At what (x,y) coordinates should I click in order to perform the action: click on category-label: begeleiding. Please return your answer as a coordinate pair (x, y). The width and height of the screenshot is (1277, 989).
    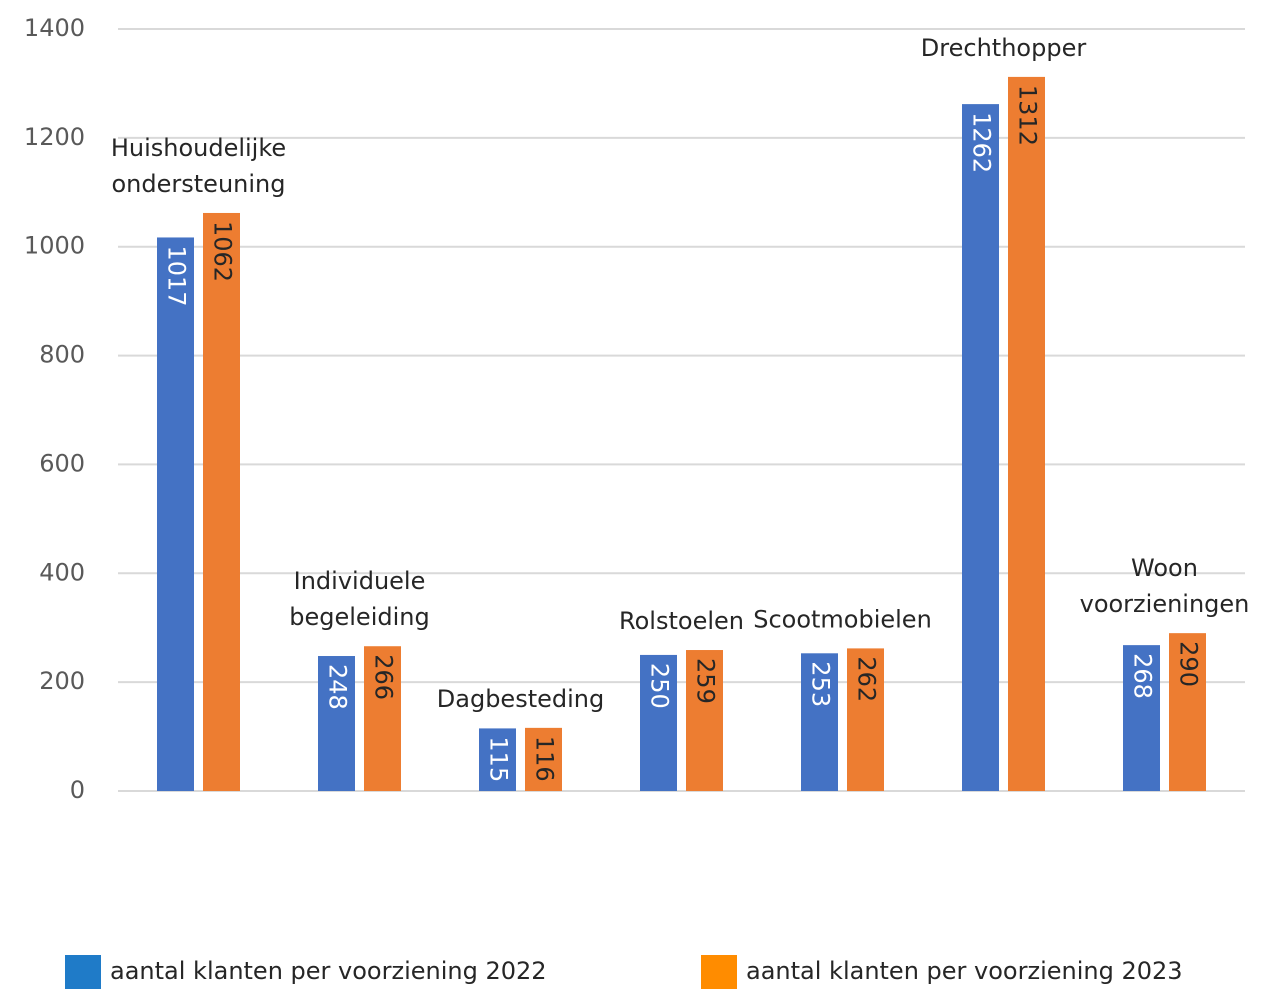
    Looking at the image, I should click on (359, 617).